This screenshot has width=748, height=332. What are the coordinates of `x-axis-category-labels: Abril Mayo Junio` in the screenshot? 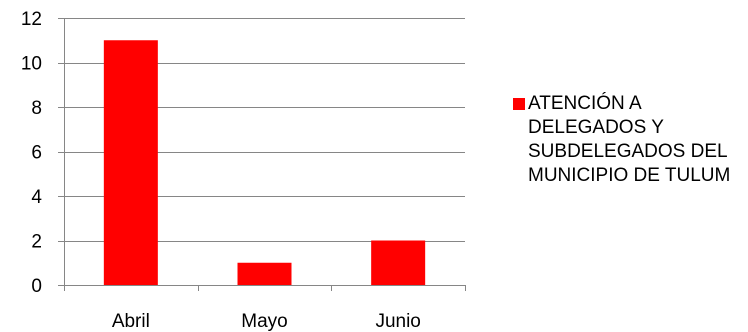 It's located at (266, 321).